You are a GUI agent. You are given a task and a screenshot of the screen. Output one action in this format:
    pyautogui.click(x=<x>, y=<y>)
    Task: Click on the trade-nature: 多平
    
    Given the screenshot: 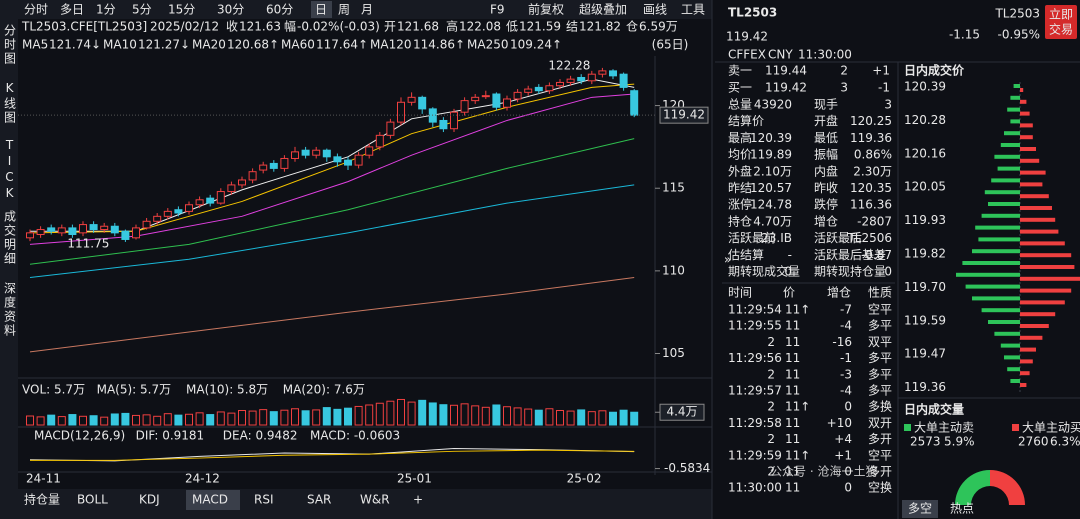 What is the action you would take?
    pyautogui.click(x=880, y=374)
    